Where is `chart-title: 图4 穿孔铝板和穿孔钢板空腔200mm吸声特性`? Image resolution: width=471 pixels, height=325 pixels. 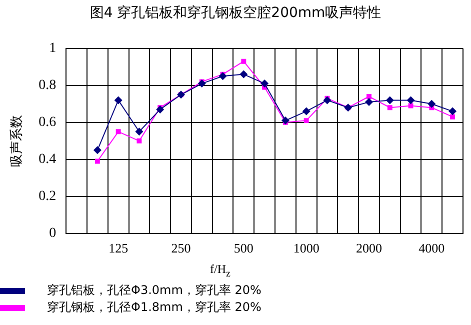 chart-title: 图4 穿孔铝板和穿孔钢板空腔200mm吸声特性 is located at coordinates (235, 13).